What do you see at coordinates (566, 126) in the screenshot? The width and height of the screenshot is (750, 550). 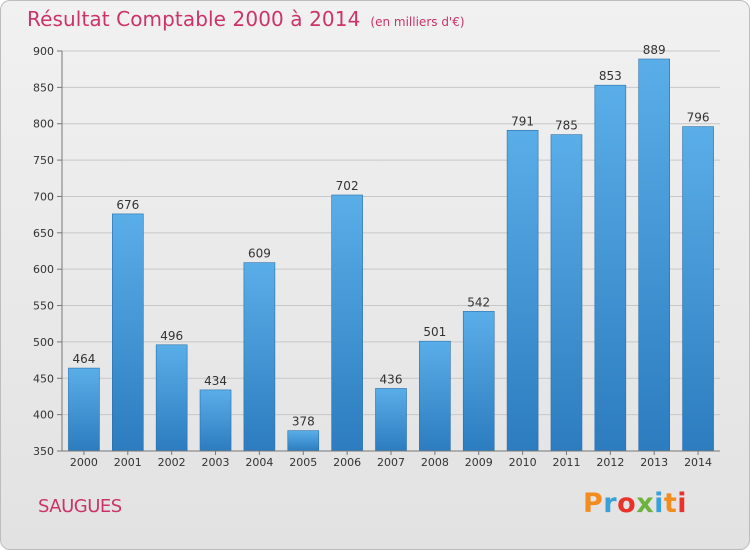 I see `data-label: 785` at bounding box center [566, 126].